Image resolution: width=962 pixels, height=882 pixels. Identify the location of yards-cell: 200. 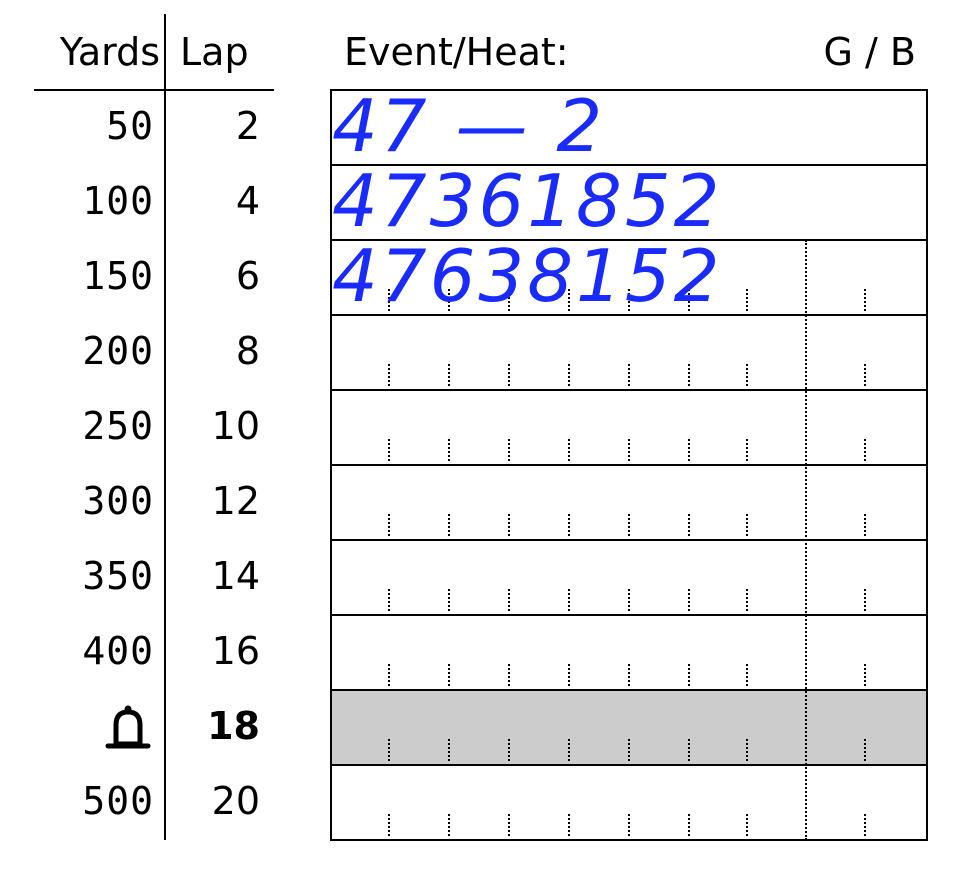
(118, 351).